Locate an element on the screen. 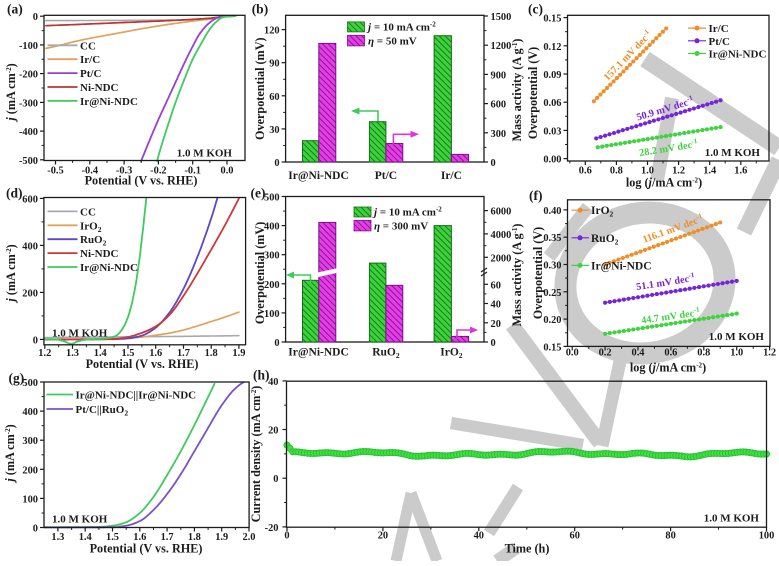  svg-text: 0.2 is located at coordinates (605, 352).